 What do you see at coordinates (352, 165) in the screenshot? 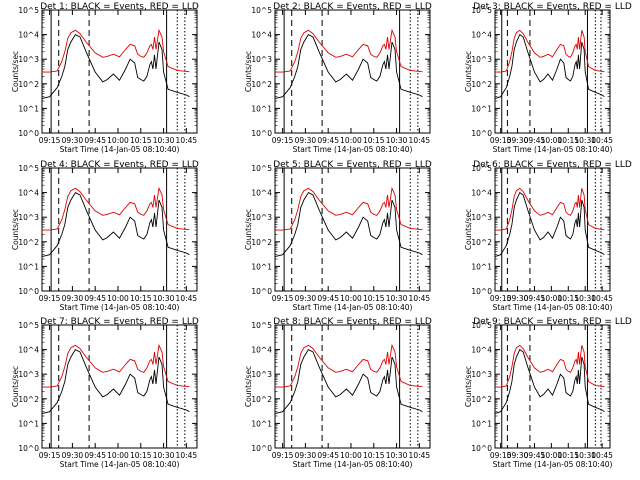
I see `panel-title: Det 5: BLACK = Events, RED = LLD` at bounding box center [352, 165].